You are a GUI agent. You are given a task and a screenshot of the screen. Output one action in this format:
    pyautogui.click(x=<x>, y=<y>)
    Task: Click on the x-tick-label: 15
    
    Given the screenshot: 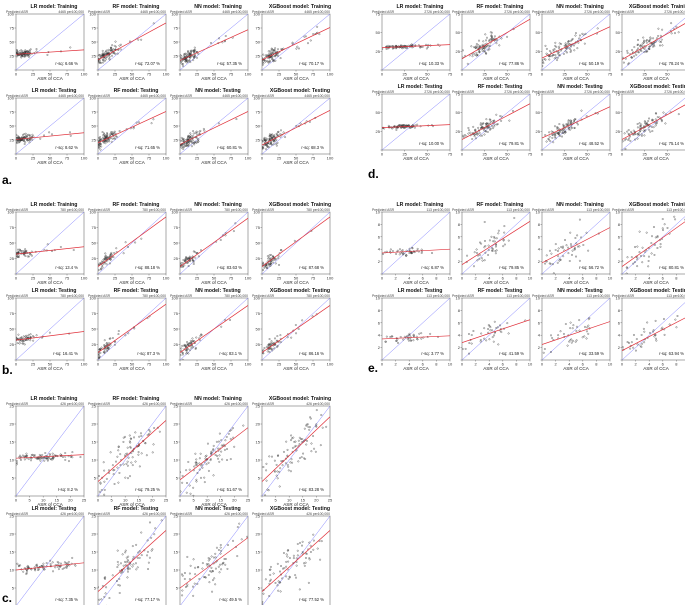 What is the action you would take?
    pyautogui.click(x=57, y=500)
    